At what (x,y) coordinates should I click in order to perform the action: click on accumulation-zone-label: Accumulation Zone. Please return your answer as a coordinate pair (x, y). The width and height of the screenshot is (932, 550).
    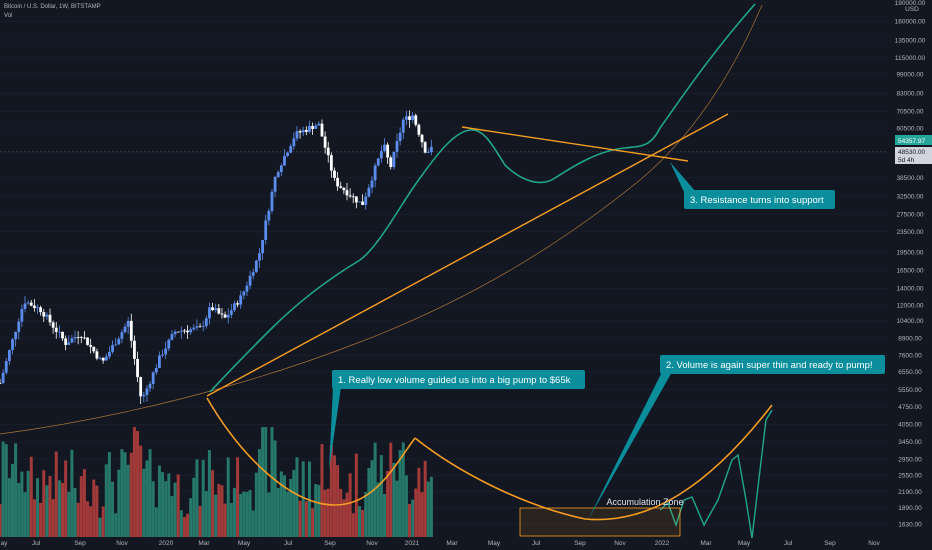
    Looking at the image, I should click on (644, 502).